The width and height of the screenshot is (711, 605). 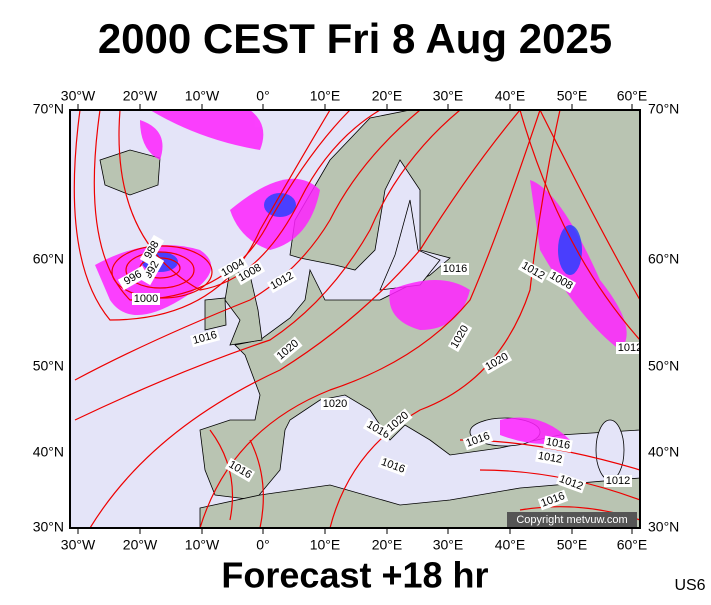 What do you see at coordinates (355, 38) in the screenshot?
I see `title: 2000 CEST Fri 8 Aug 2025` at bounding box center [355, 38].